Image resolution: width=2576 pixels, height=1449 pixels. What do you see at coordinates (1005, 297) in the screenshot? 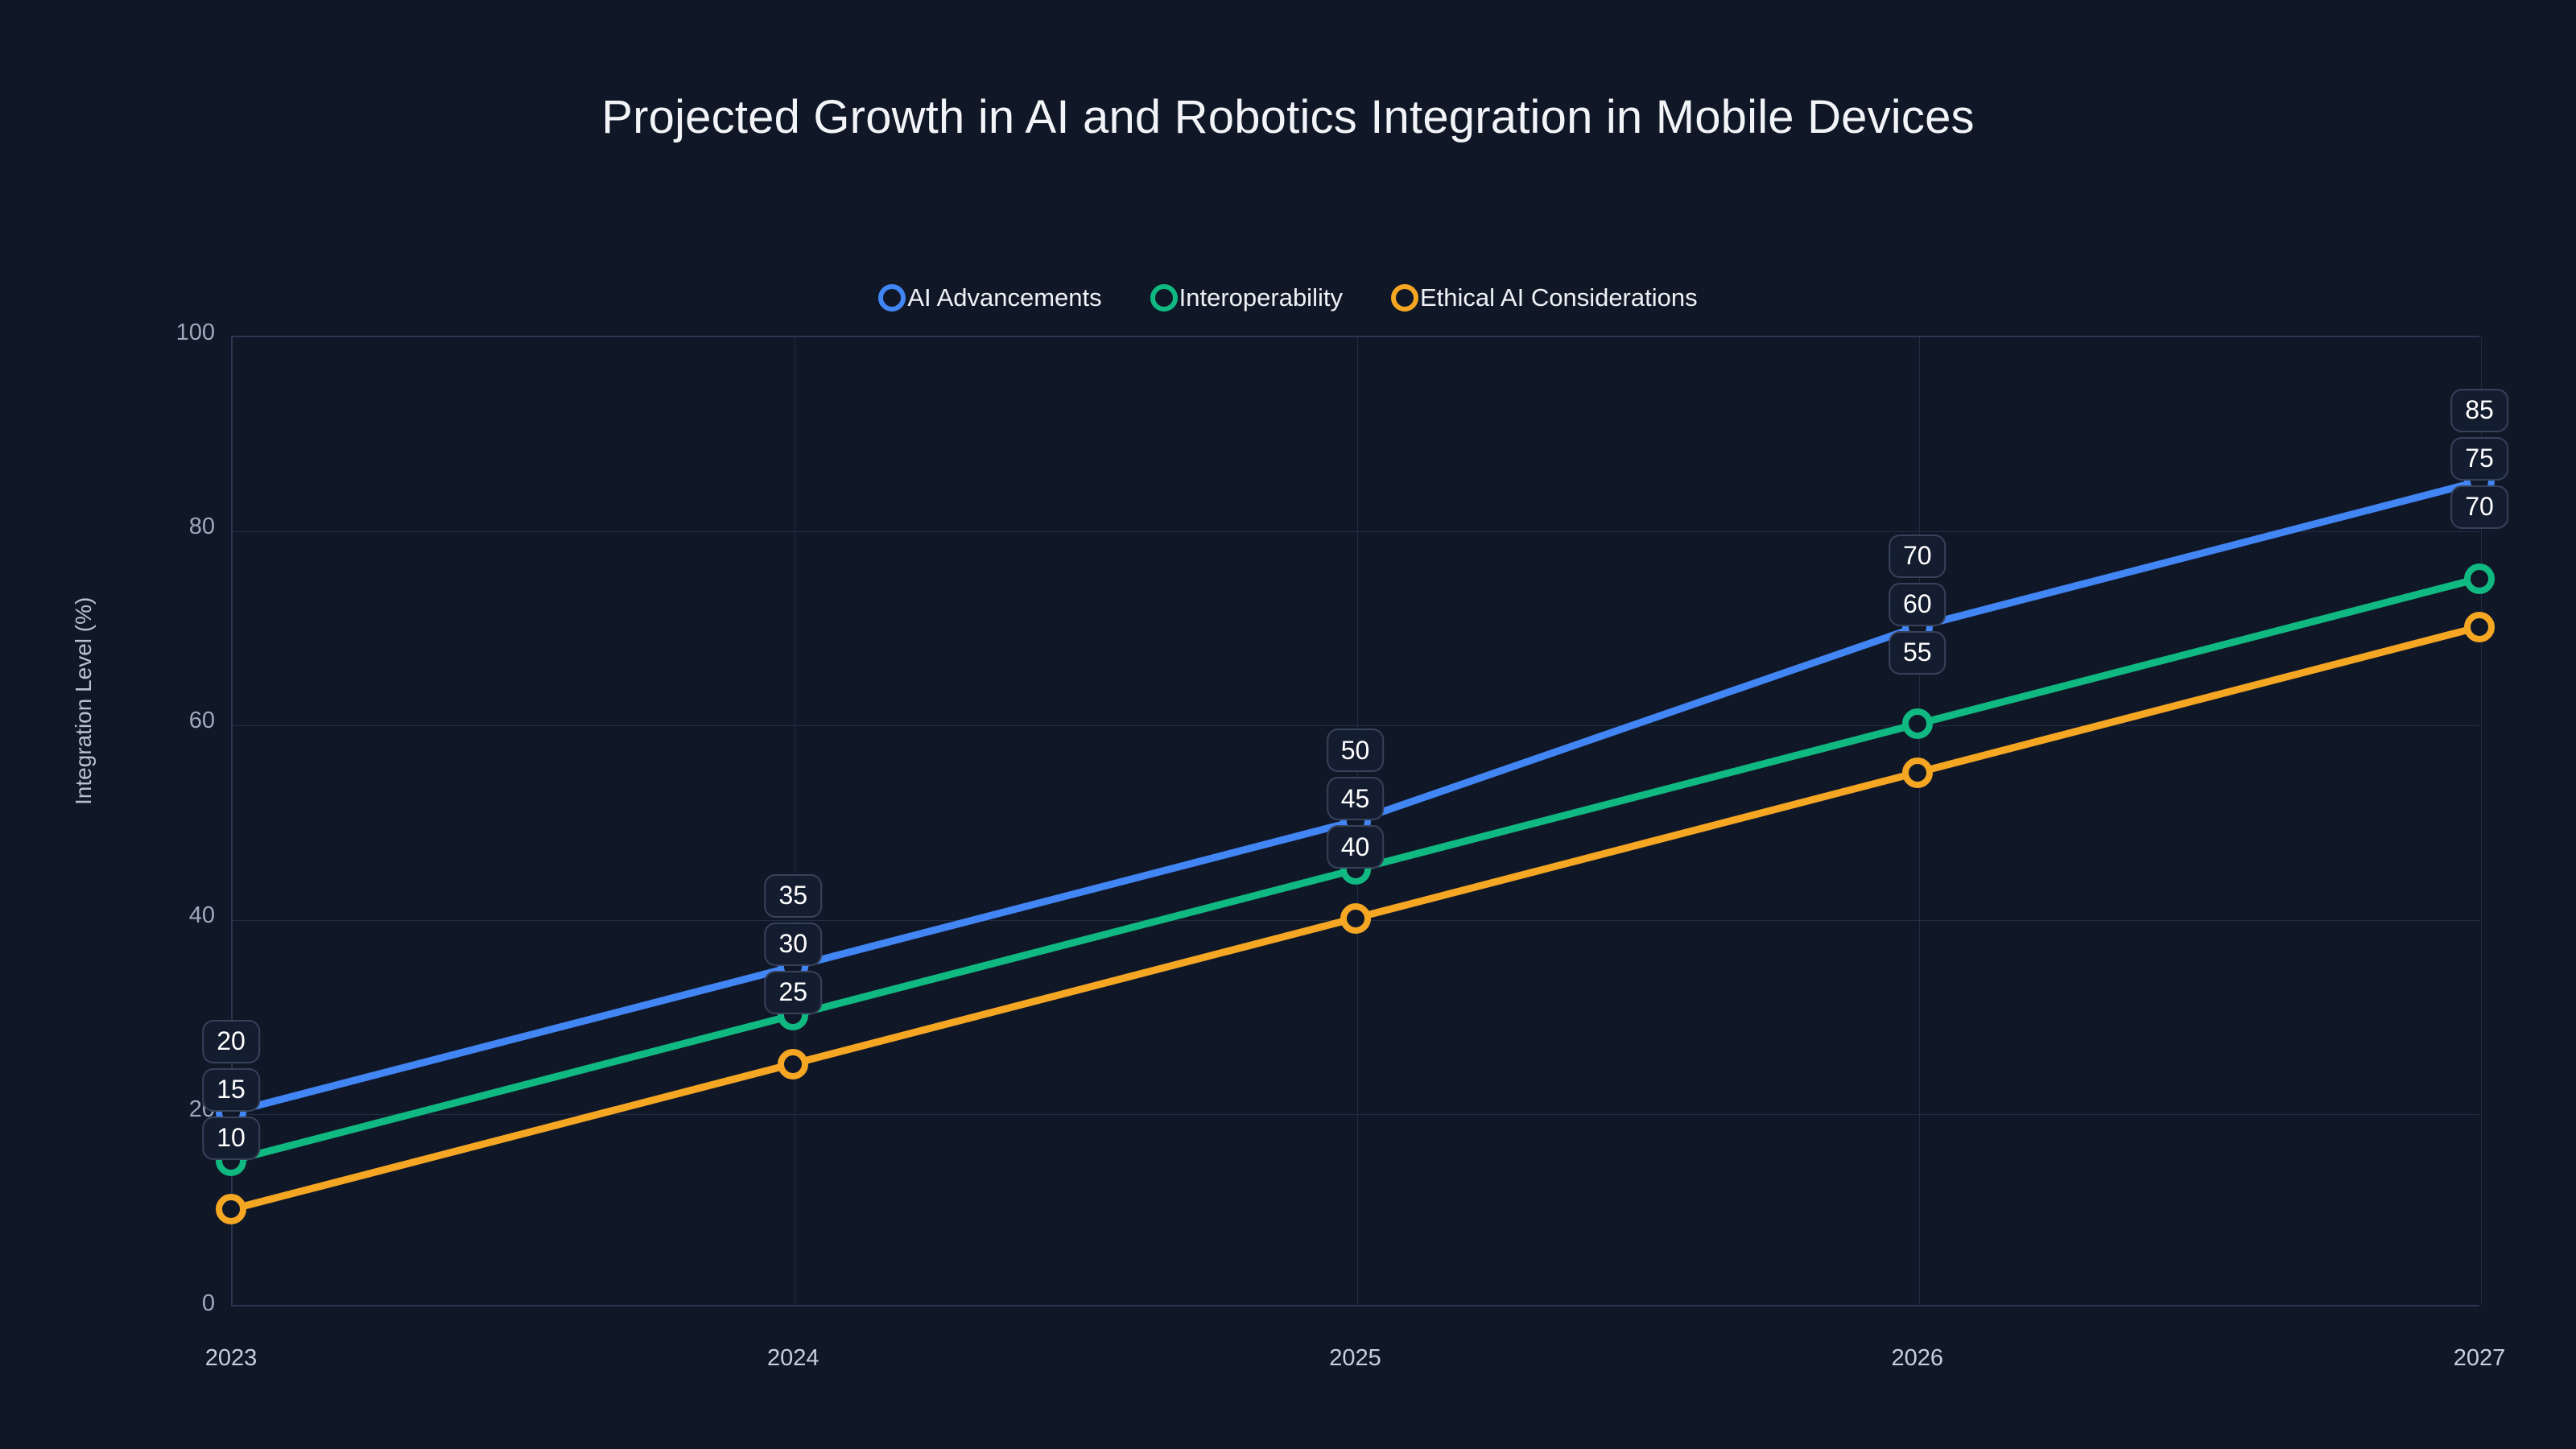
I see `legend-item-label: AI Advancements` at bounding box center [1005, 297].